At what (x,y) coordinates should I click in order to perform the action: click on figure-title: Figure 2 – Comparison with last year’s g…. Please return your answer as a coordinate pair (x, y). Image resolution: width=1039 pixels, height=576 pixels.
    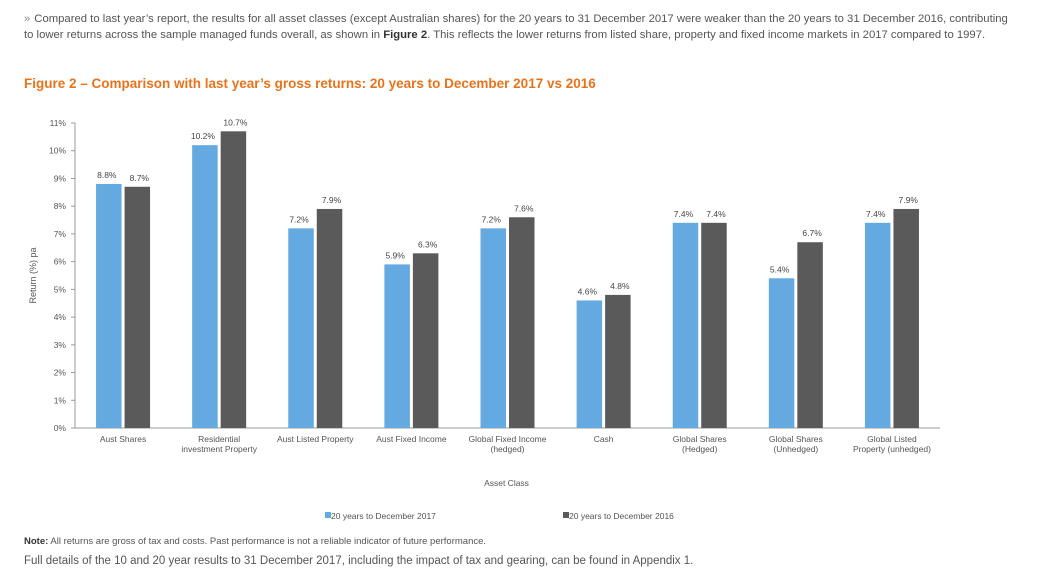
    Looking at the image, I should click on (310, 83).